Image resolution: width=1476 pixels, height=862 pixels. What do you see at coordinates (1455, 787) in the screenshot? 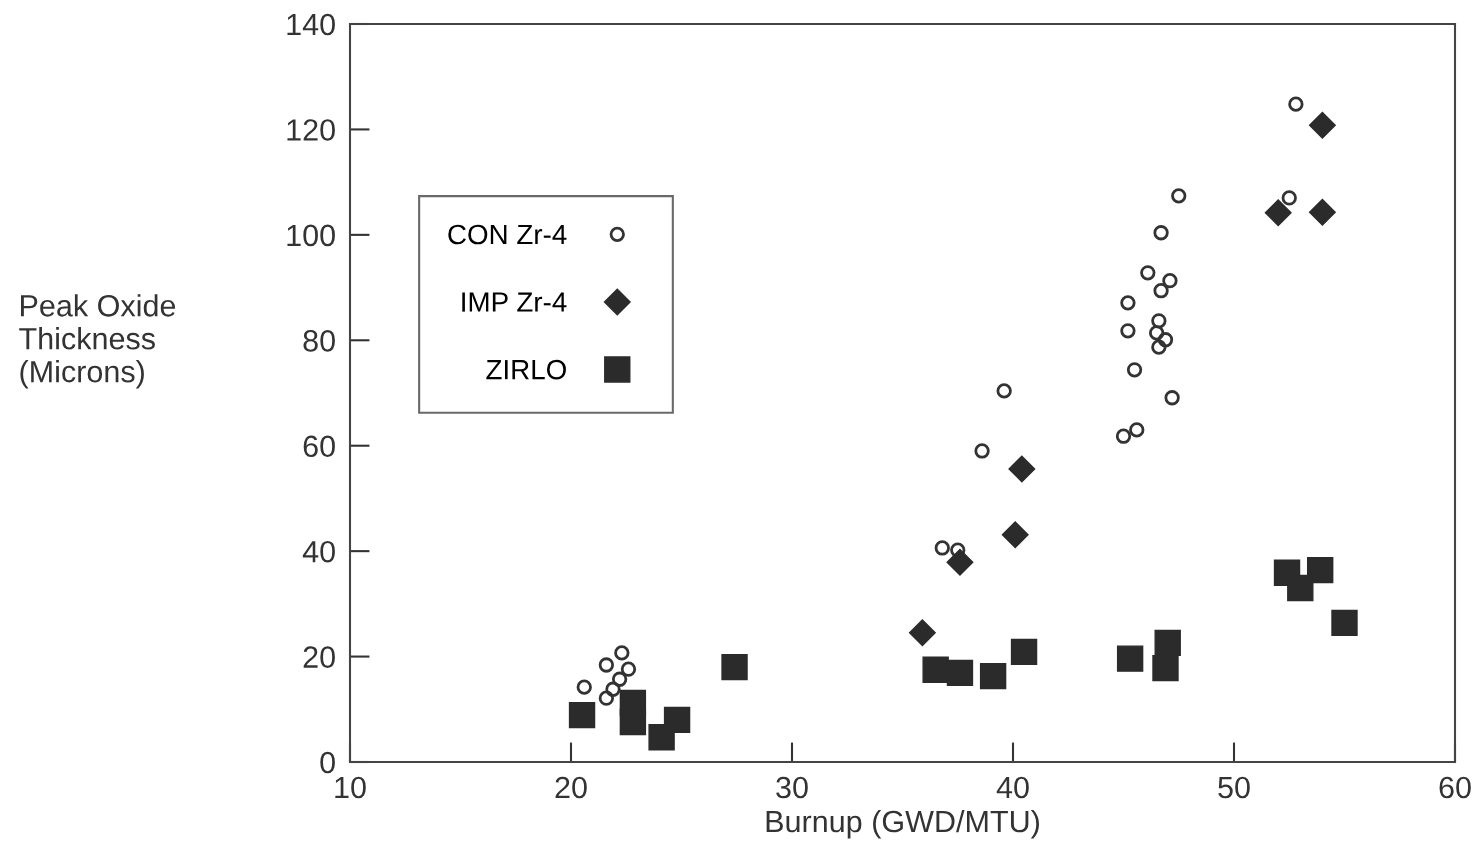
I see `x-tick-label: 60` at bounding box center [1455, 787].